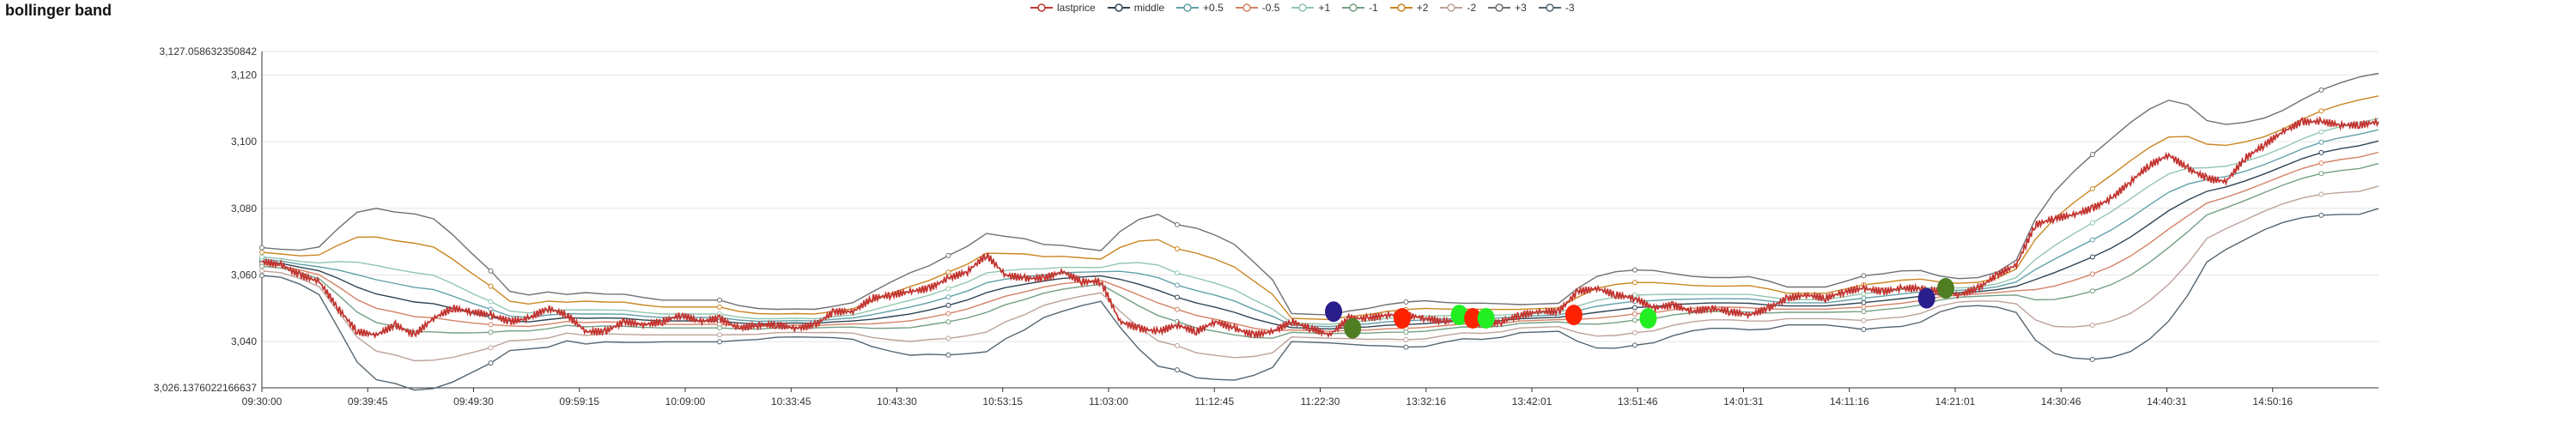  What do you see at coordinates (1076, 8) in the screenshot?
I see `legend-label: lastprice` at bounding box center [1076, 8].